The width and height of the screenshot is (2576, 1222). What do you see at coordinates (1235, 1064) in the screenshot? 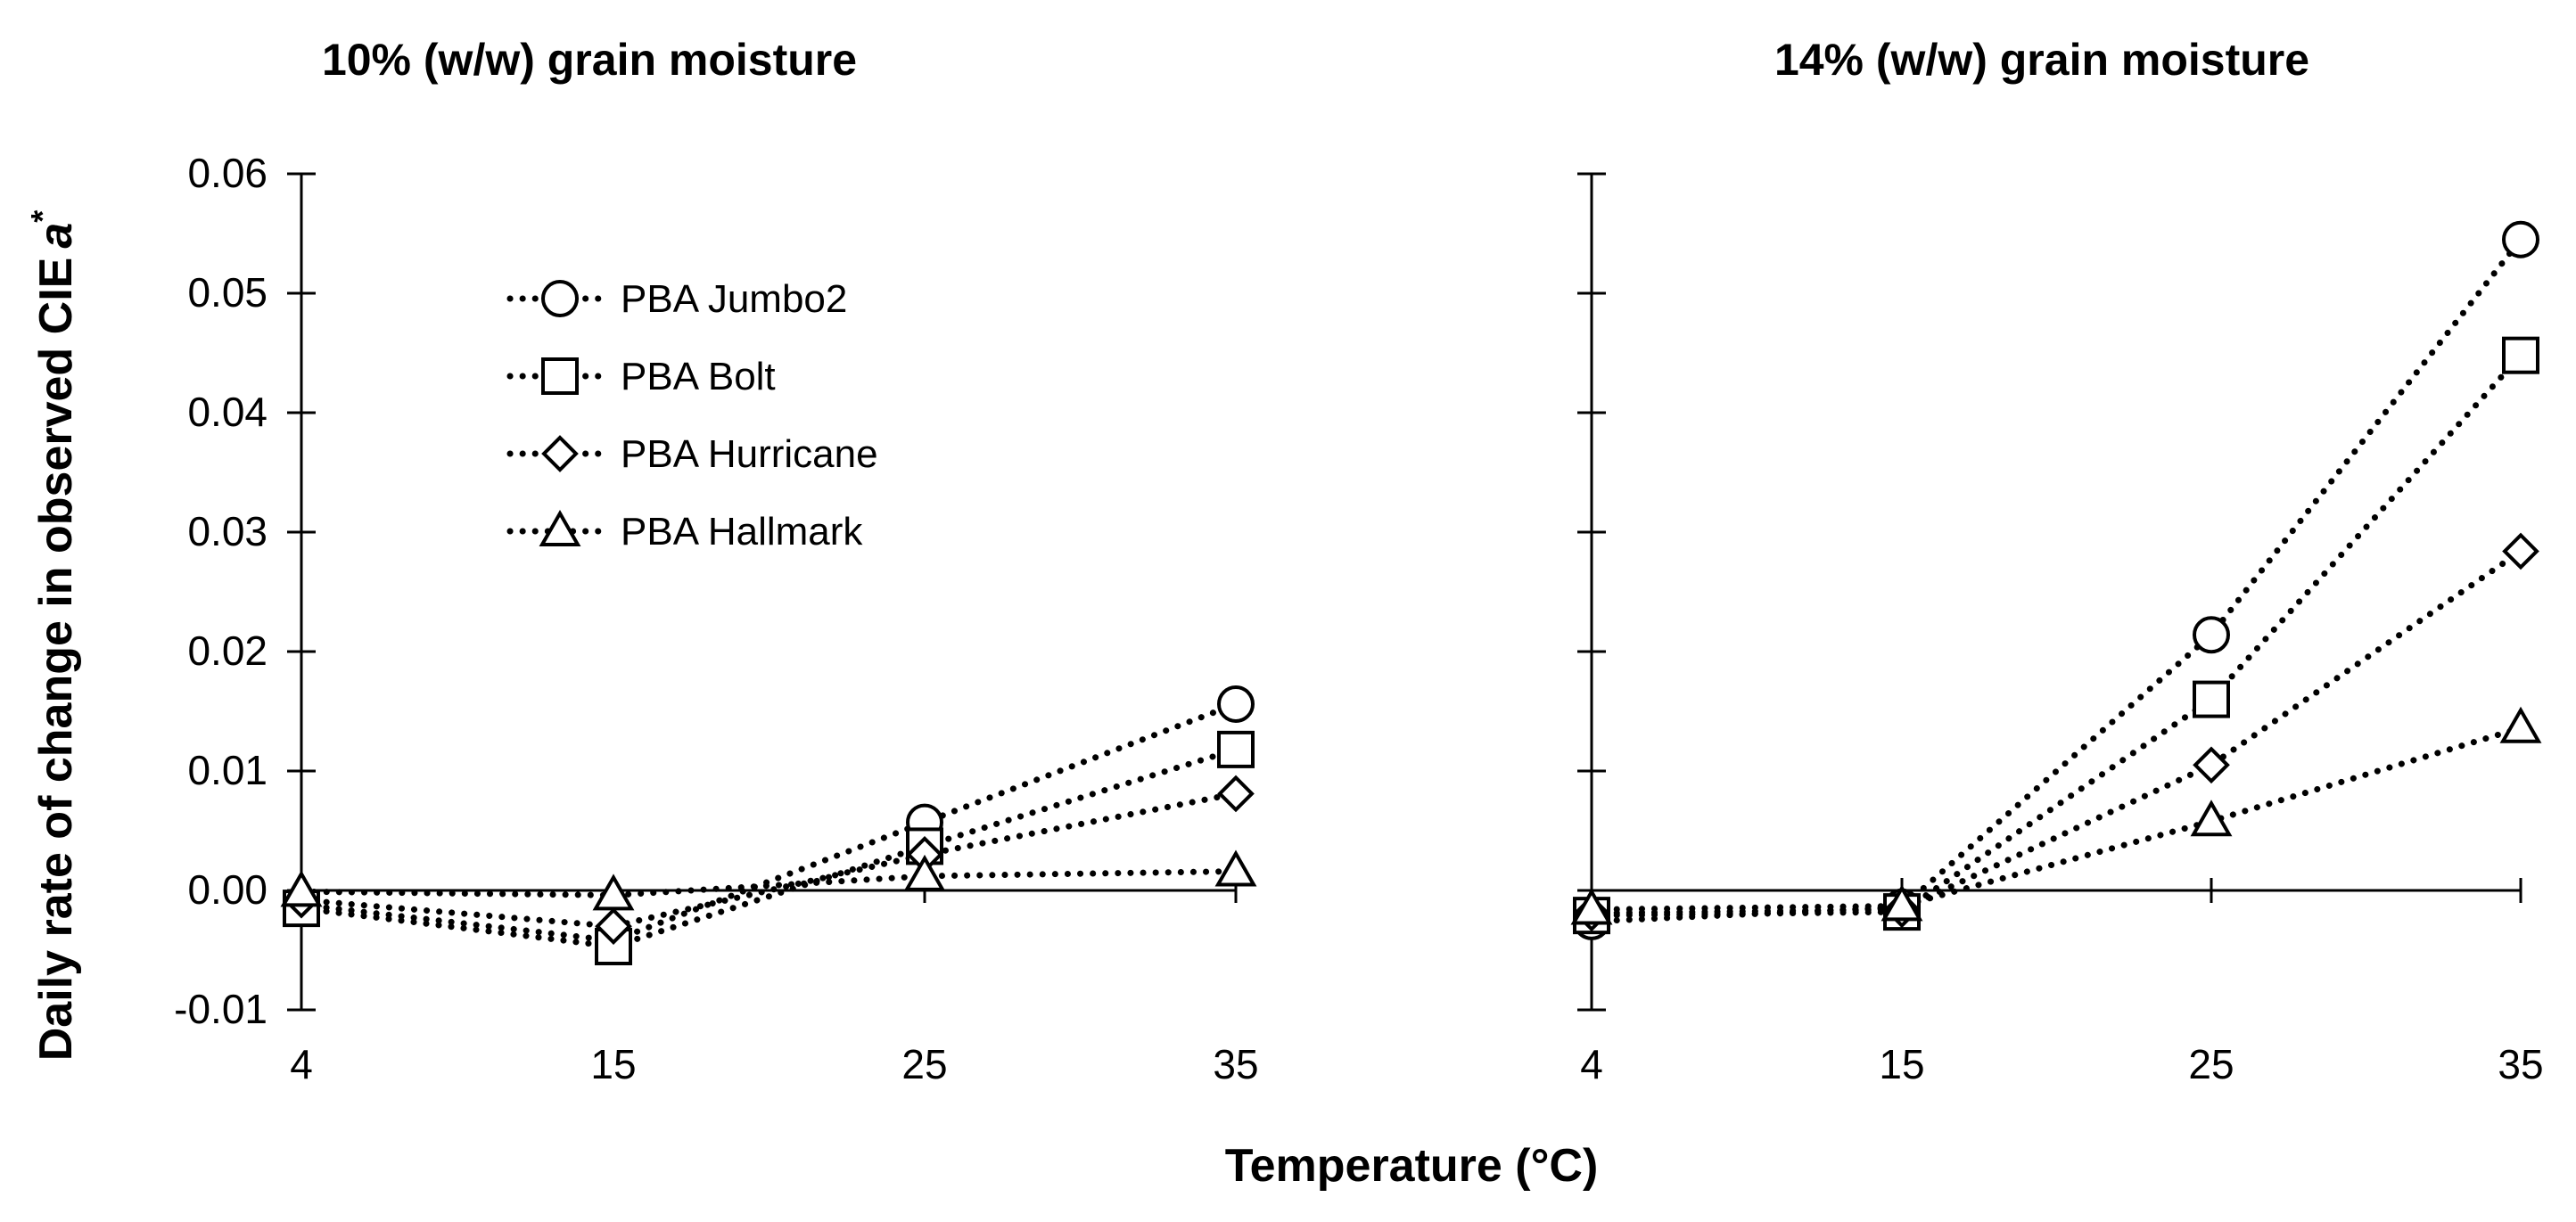
I see `left-x-tick-label: 35` at bounding box center [1235, 1064].